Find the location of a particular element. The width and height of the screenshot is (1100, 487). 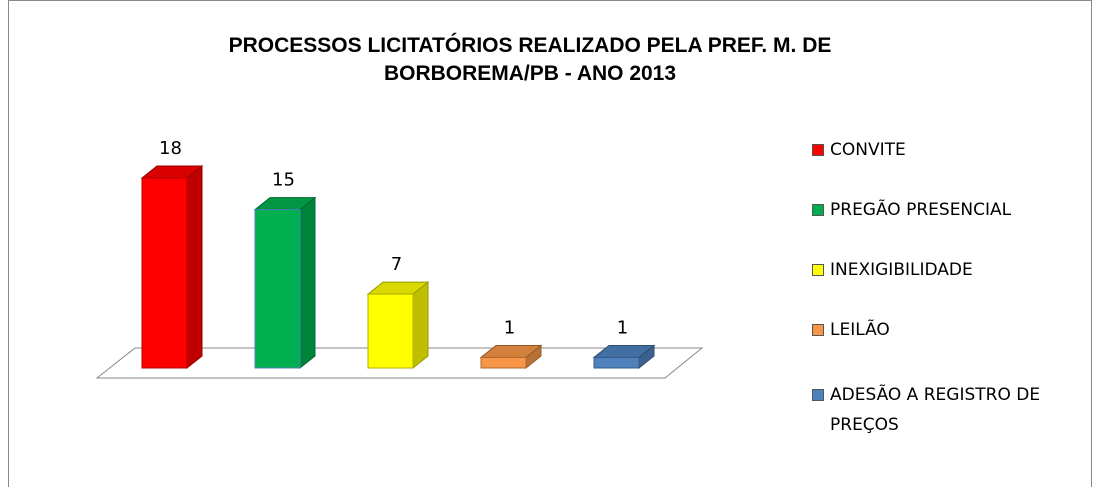

legend-label: PREGÃO PRESENCIAL is located at coordinates (921, 210).